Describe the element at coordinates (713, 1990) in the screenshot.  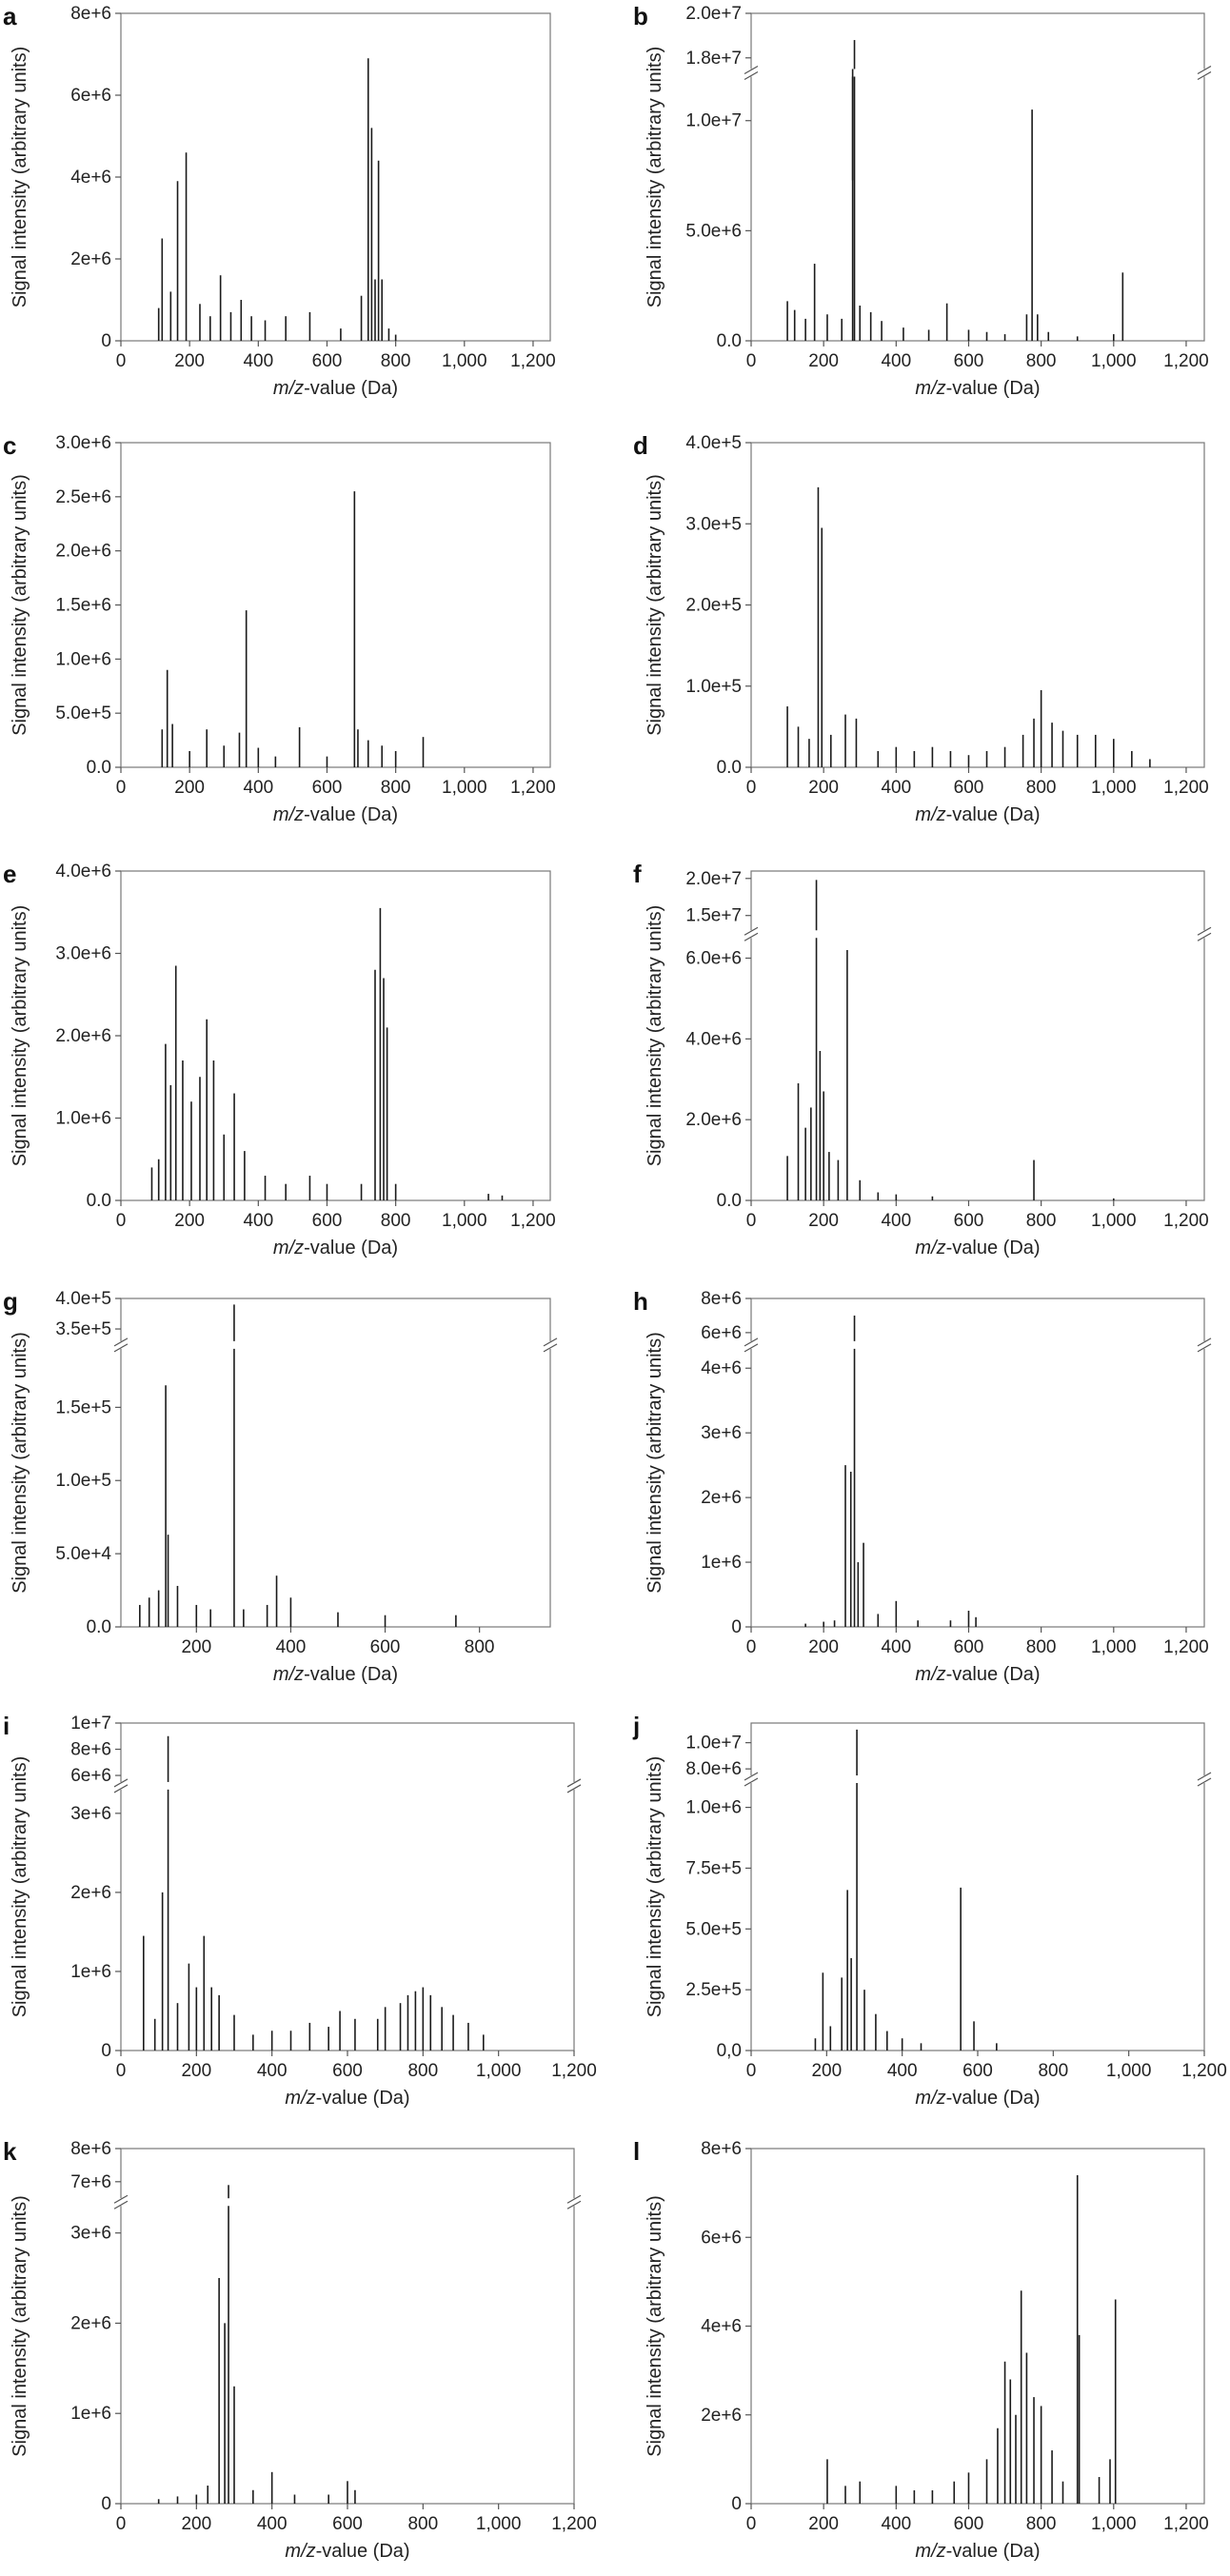
I see `y-tick-label: 2.5e+5` at that location.